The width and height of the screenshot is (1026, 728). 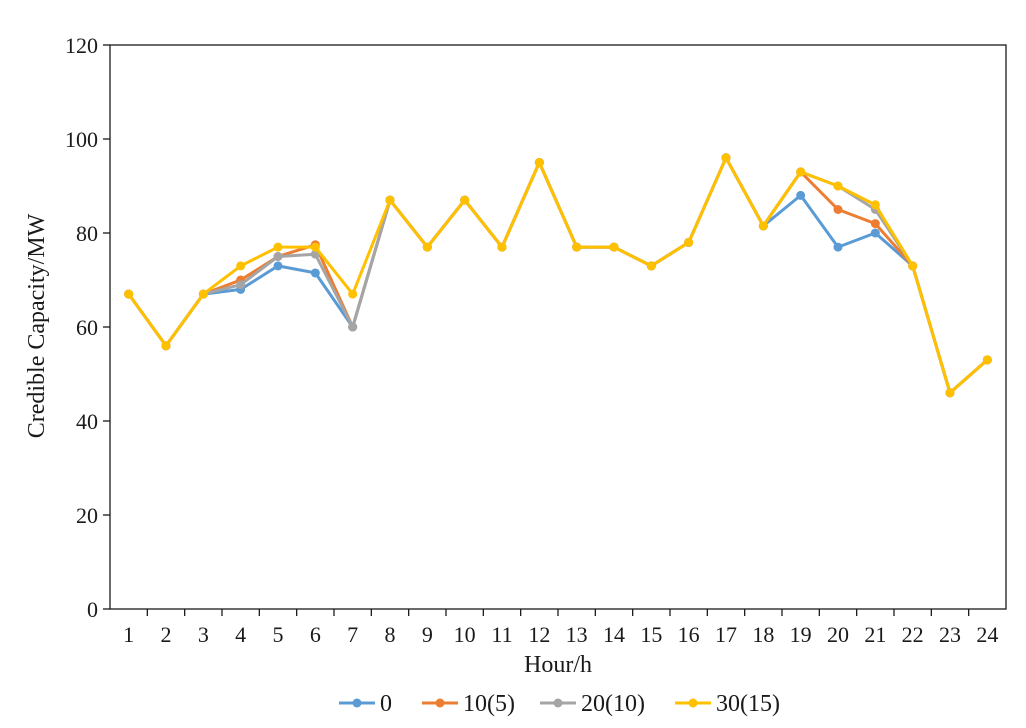 What do you see at coordinates (386, 704) in the screenshot?
I see `legend-label: 0` at bounding box center [386, 704].